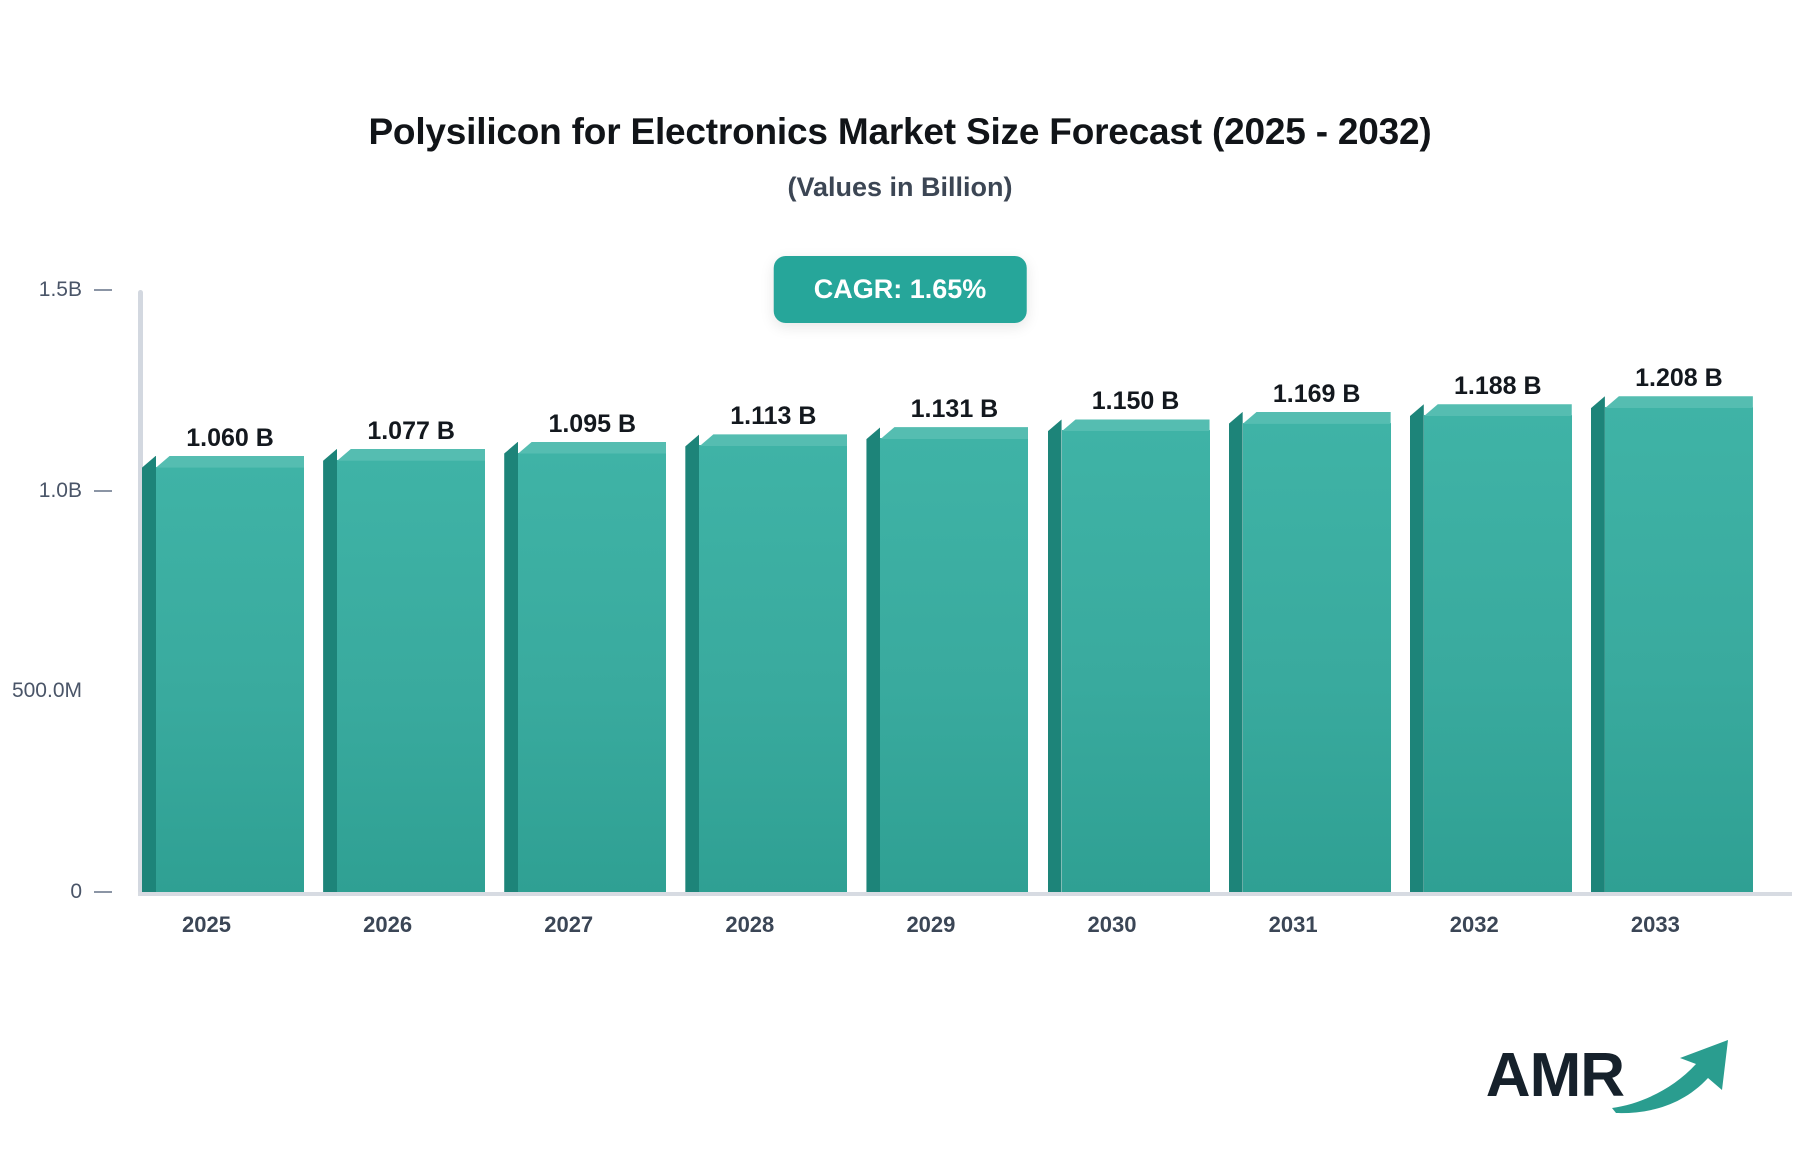  I want to click on amr-logo: AMR, so click(1613, 1076).